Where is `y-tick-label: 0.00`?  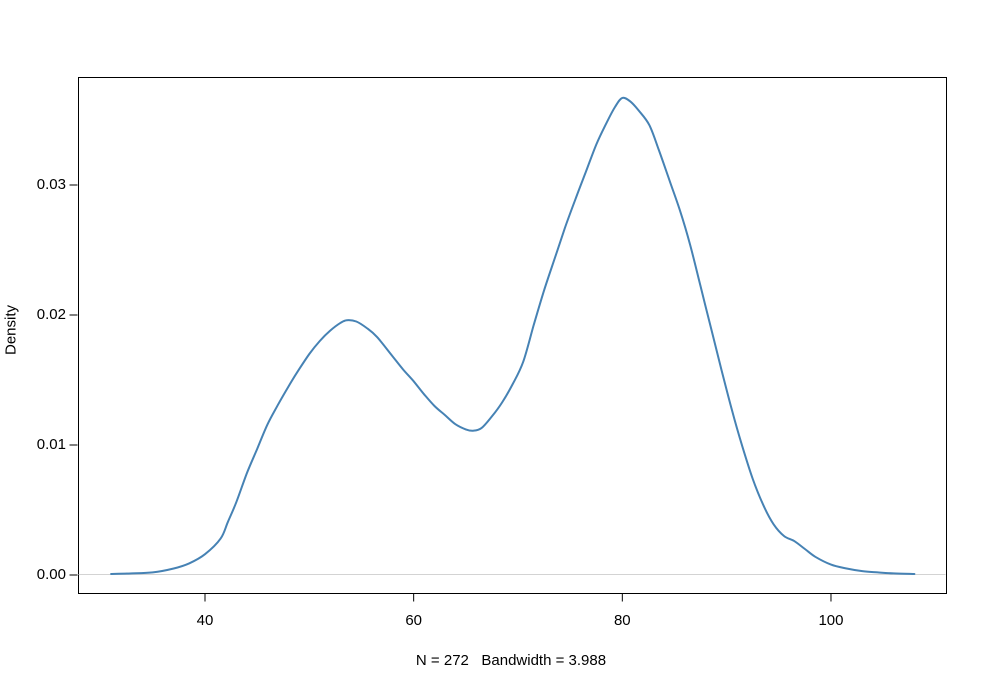
y-tick-label: 0.00 is located at coordinates (51, 574).